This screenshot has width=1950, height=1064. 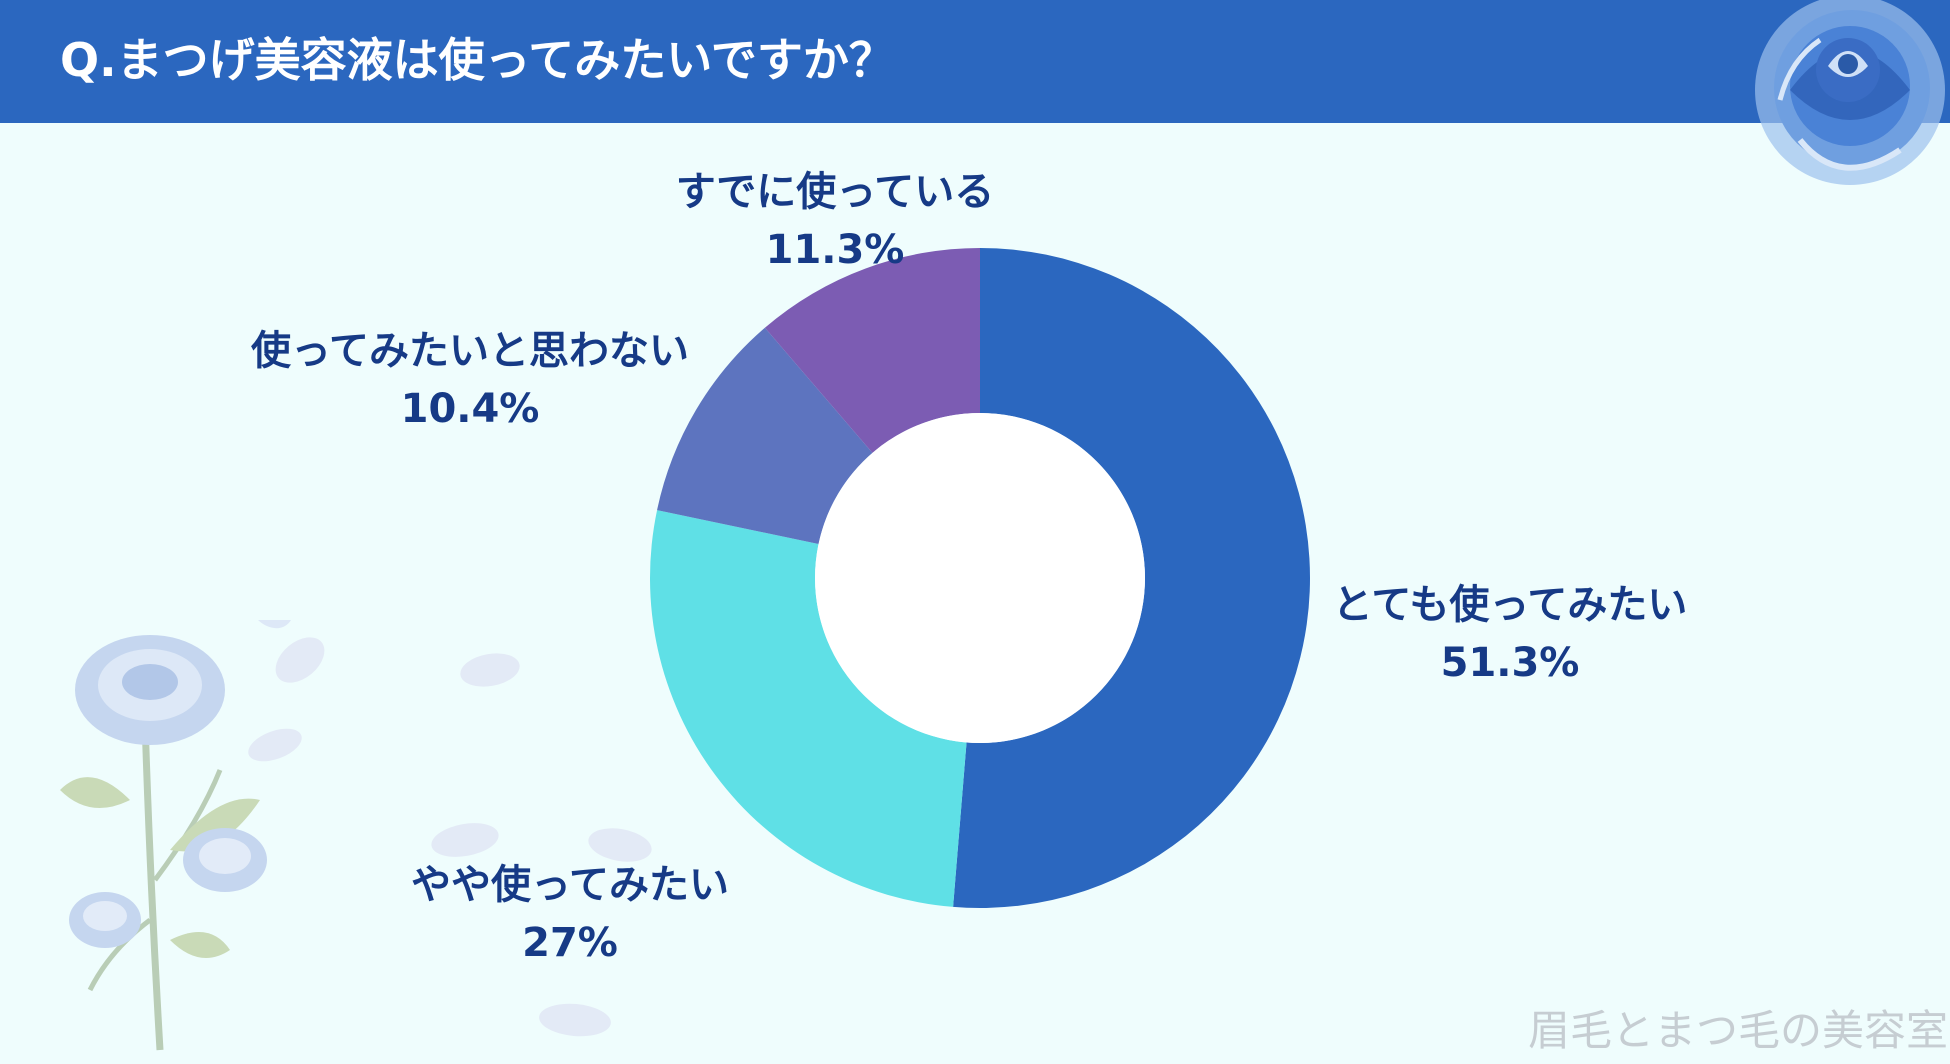 I want to click on blue-rose-icon, so click(x=1850, y=92).